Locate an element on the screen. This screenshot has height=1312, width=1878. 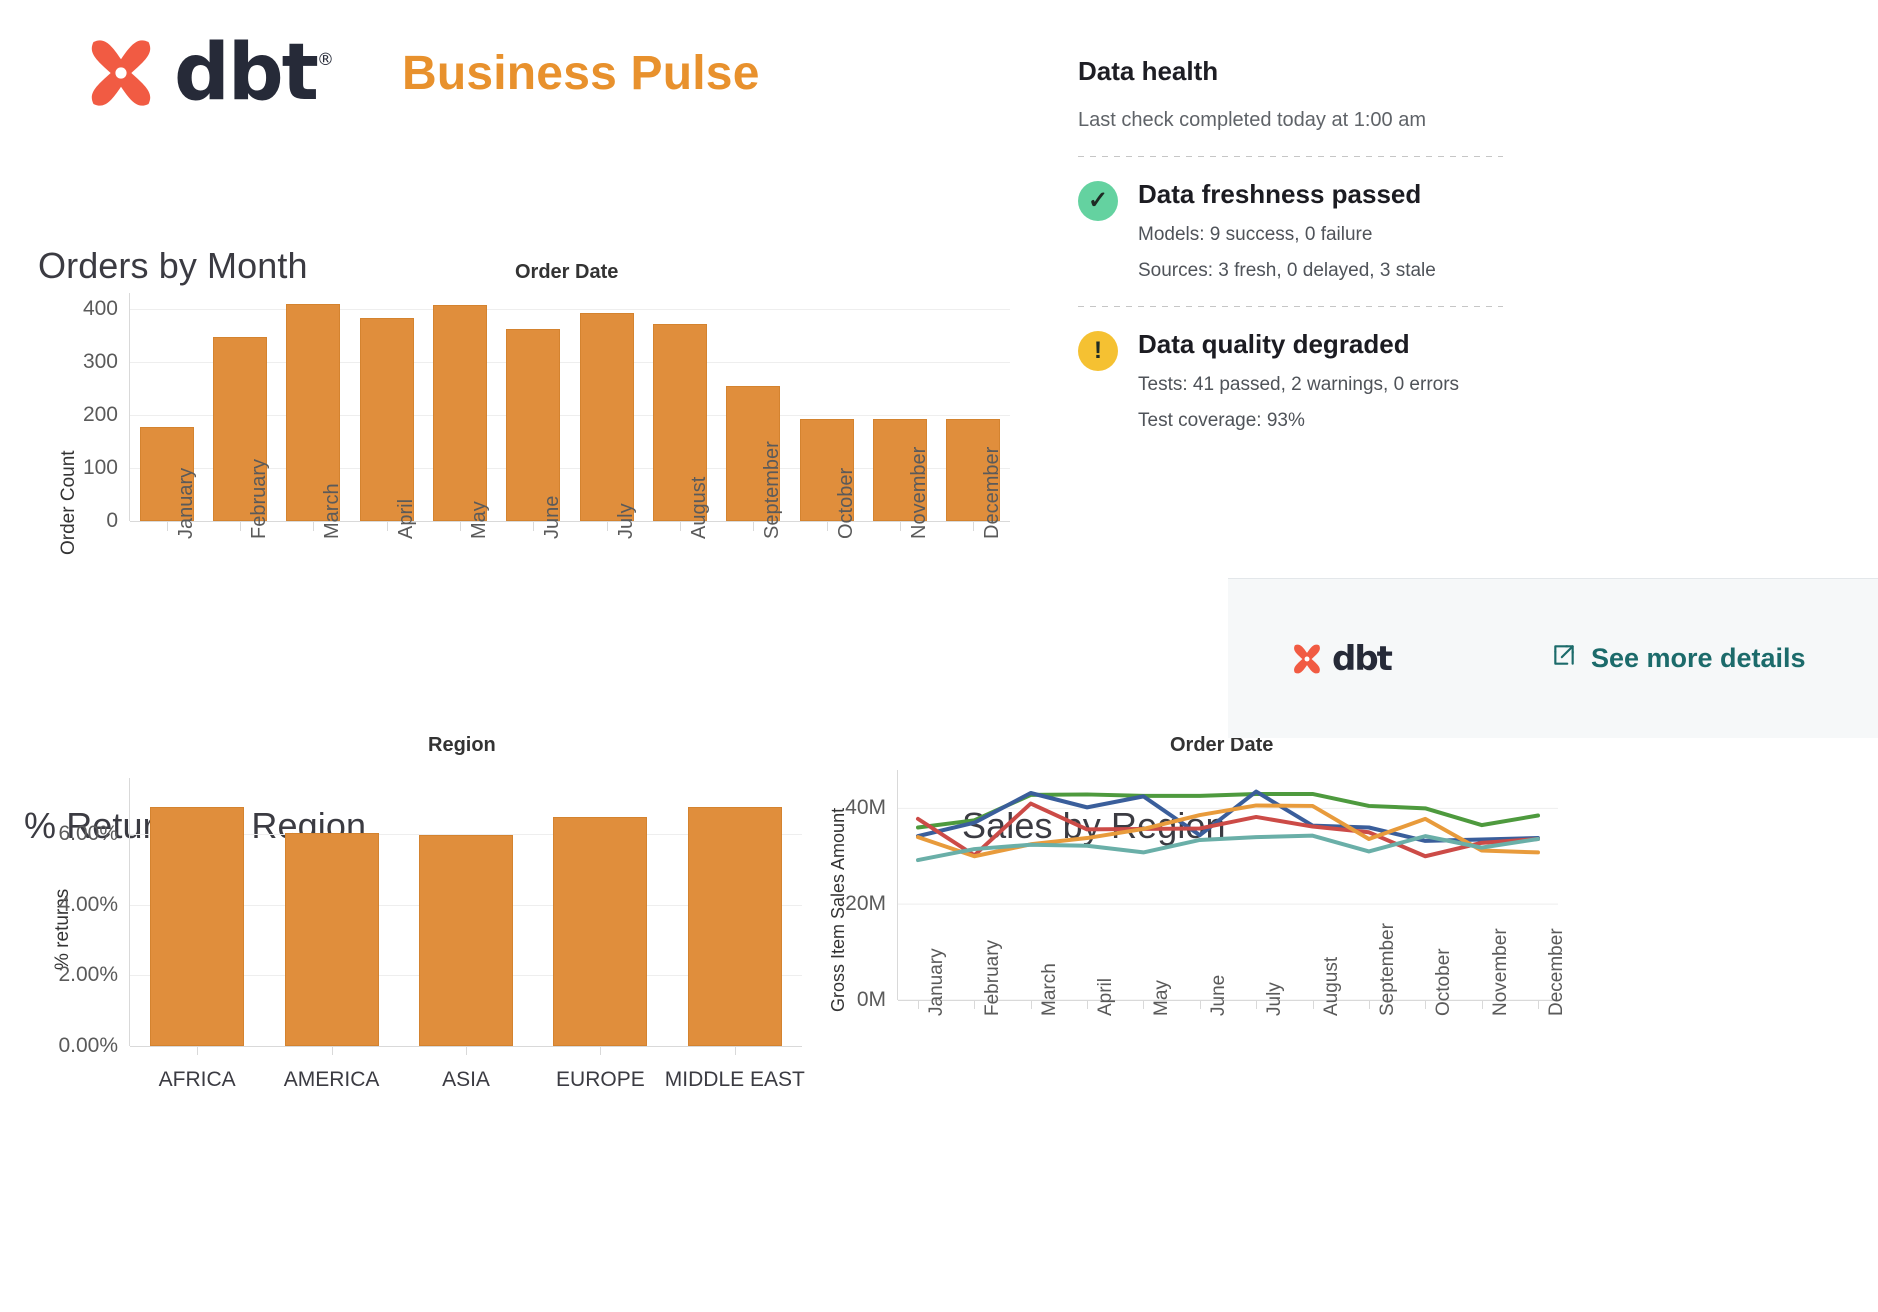
page-header: dbt® Business Pulse is located at coordinates (419, 73).